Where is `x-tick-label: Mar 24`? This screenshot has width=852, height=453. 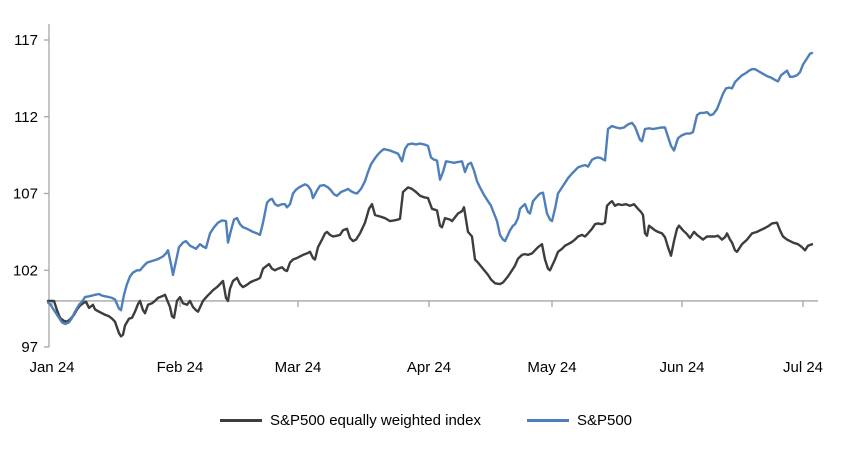 x-tick-label: Mar 24 is located at coordinates (298, 367).